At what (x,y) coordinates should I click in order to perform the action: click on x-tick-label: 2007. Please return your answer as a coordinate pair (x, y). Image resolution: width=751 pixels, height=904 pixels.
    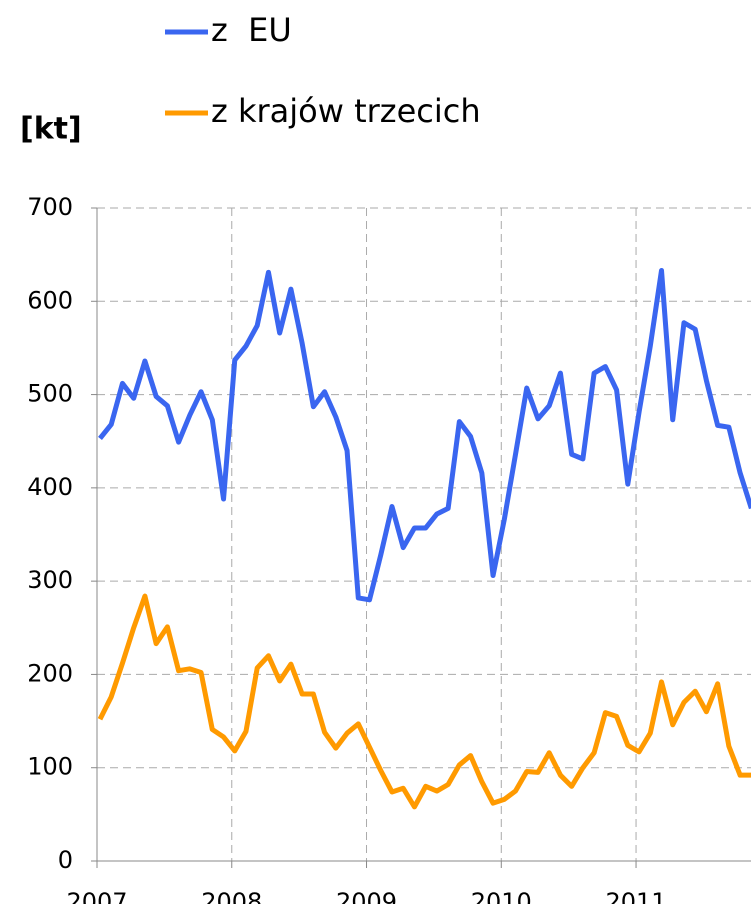
    Looking at the image, I should click on (96, 896).